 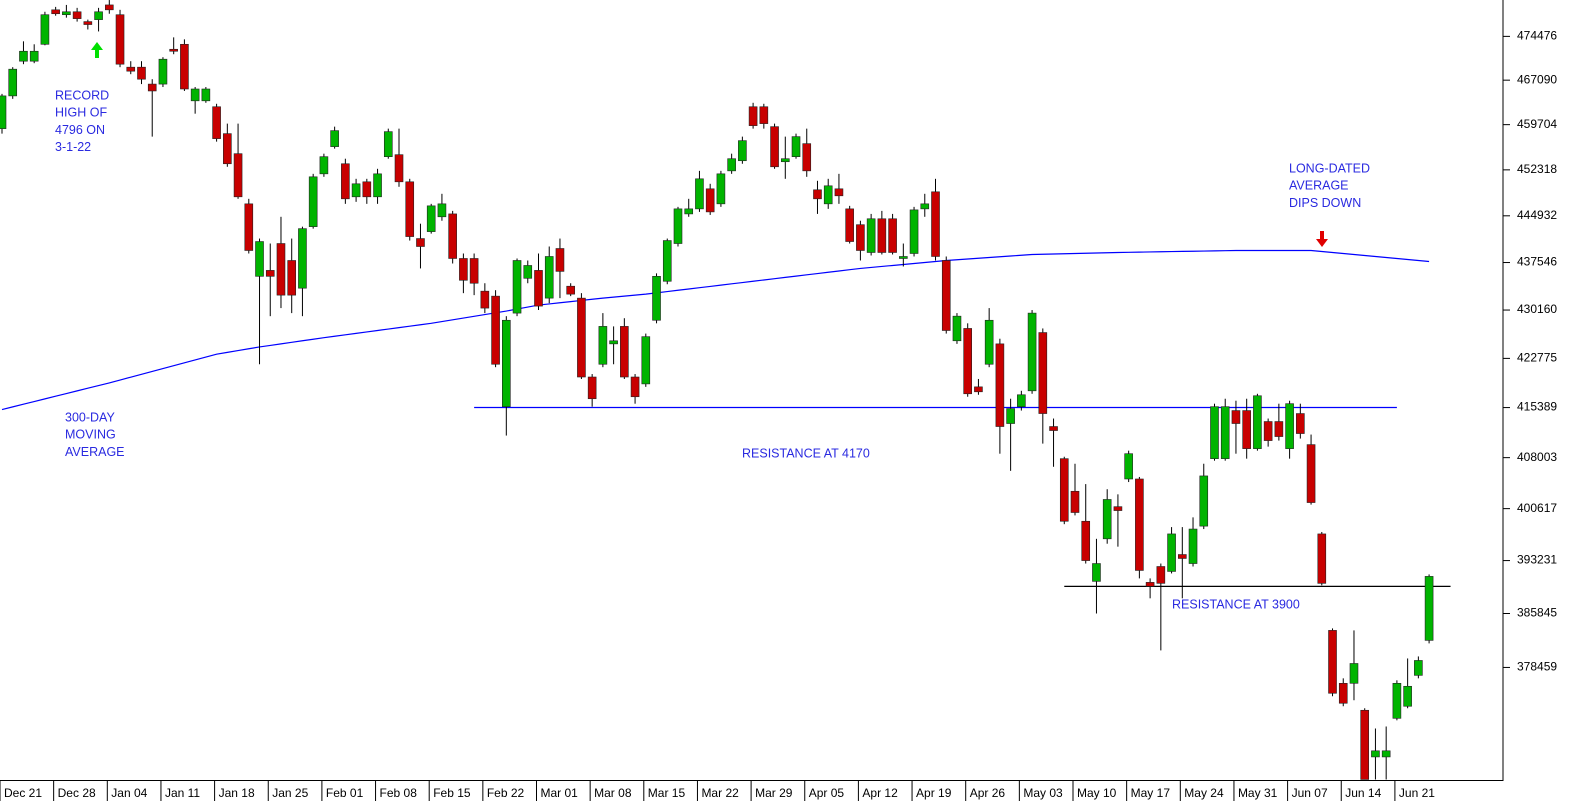 What do you see at coordinates (1537, 215) in the screenshot?
I see `y-tick-label: 444932` at bounding box center [1537, 215].